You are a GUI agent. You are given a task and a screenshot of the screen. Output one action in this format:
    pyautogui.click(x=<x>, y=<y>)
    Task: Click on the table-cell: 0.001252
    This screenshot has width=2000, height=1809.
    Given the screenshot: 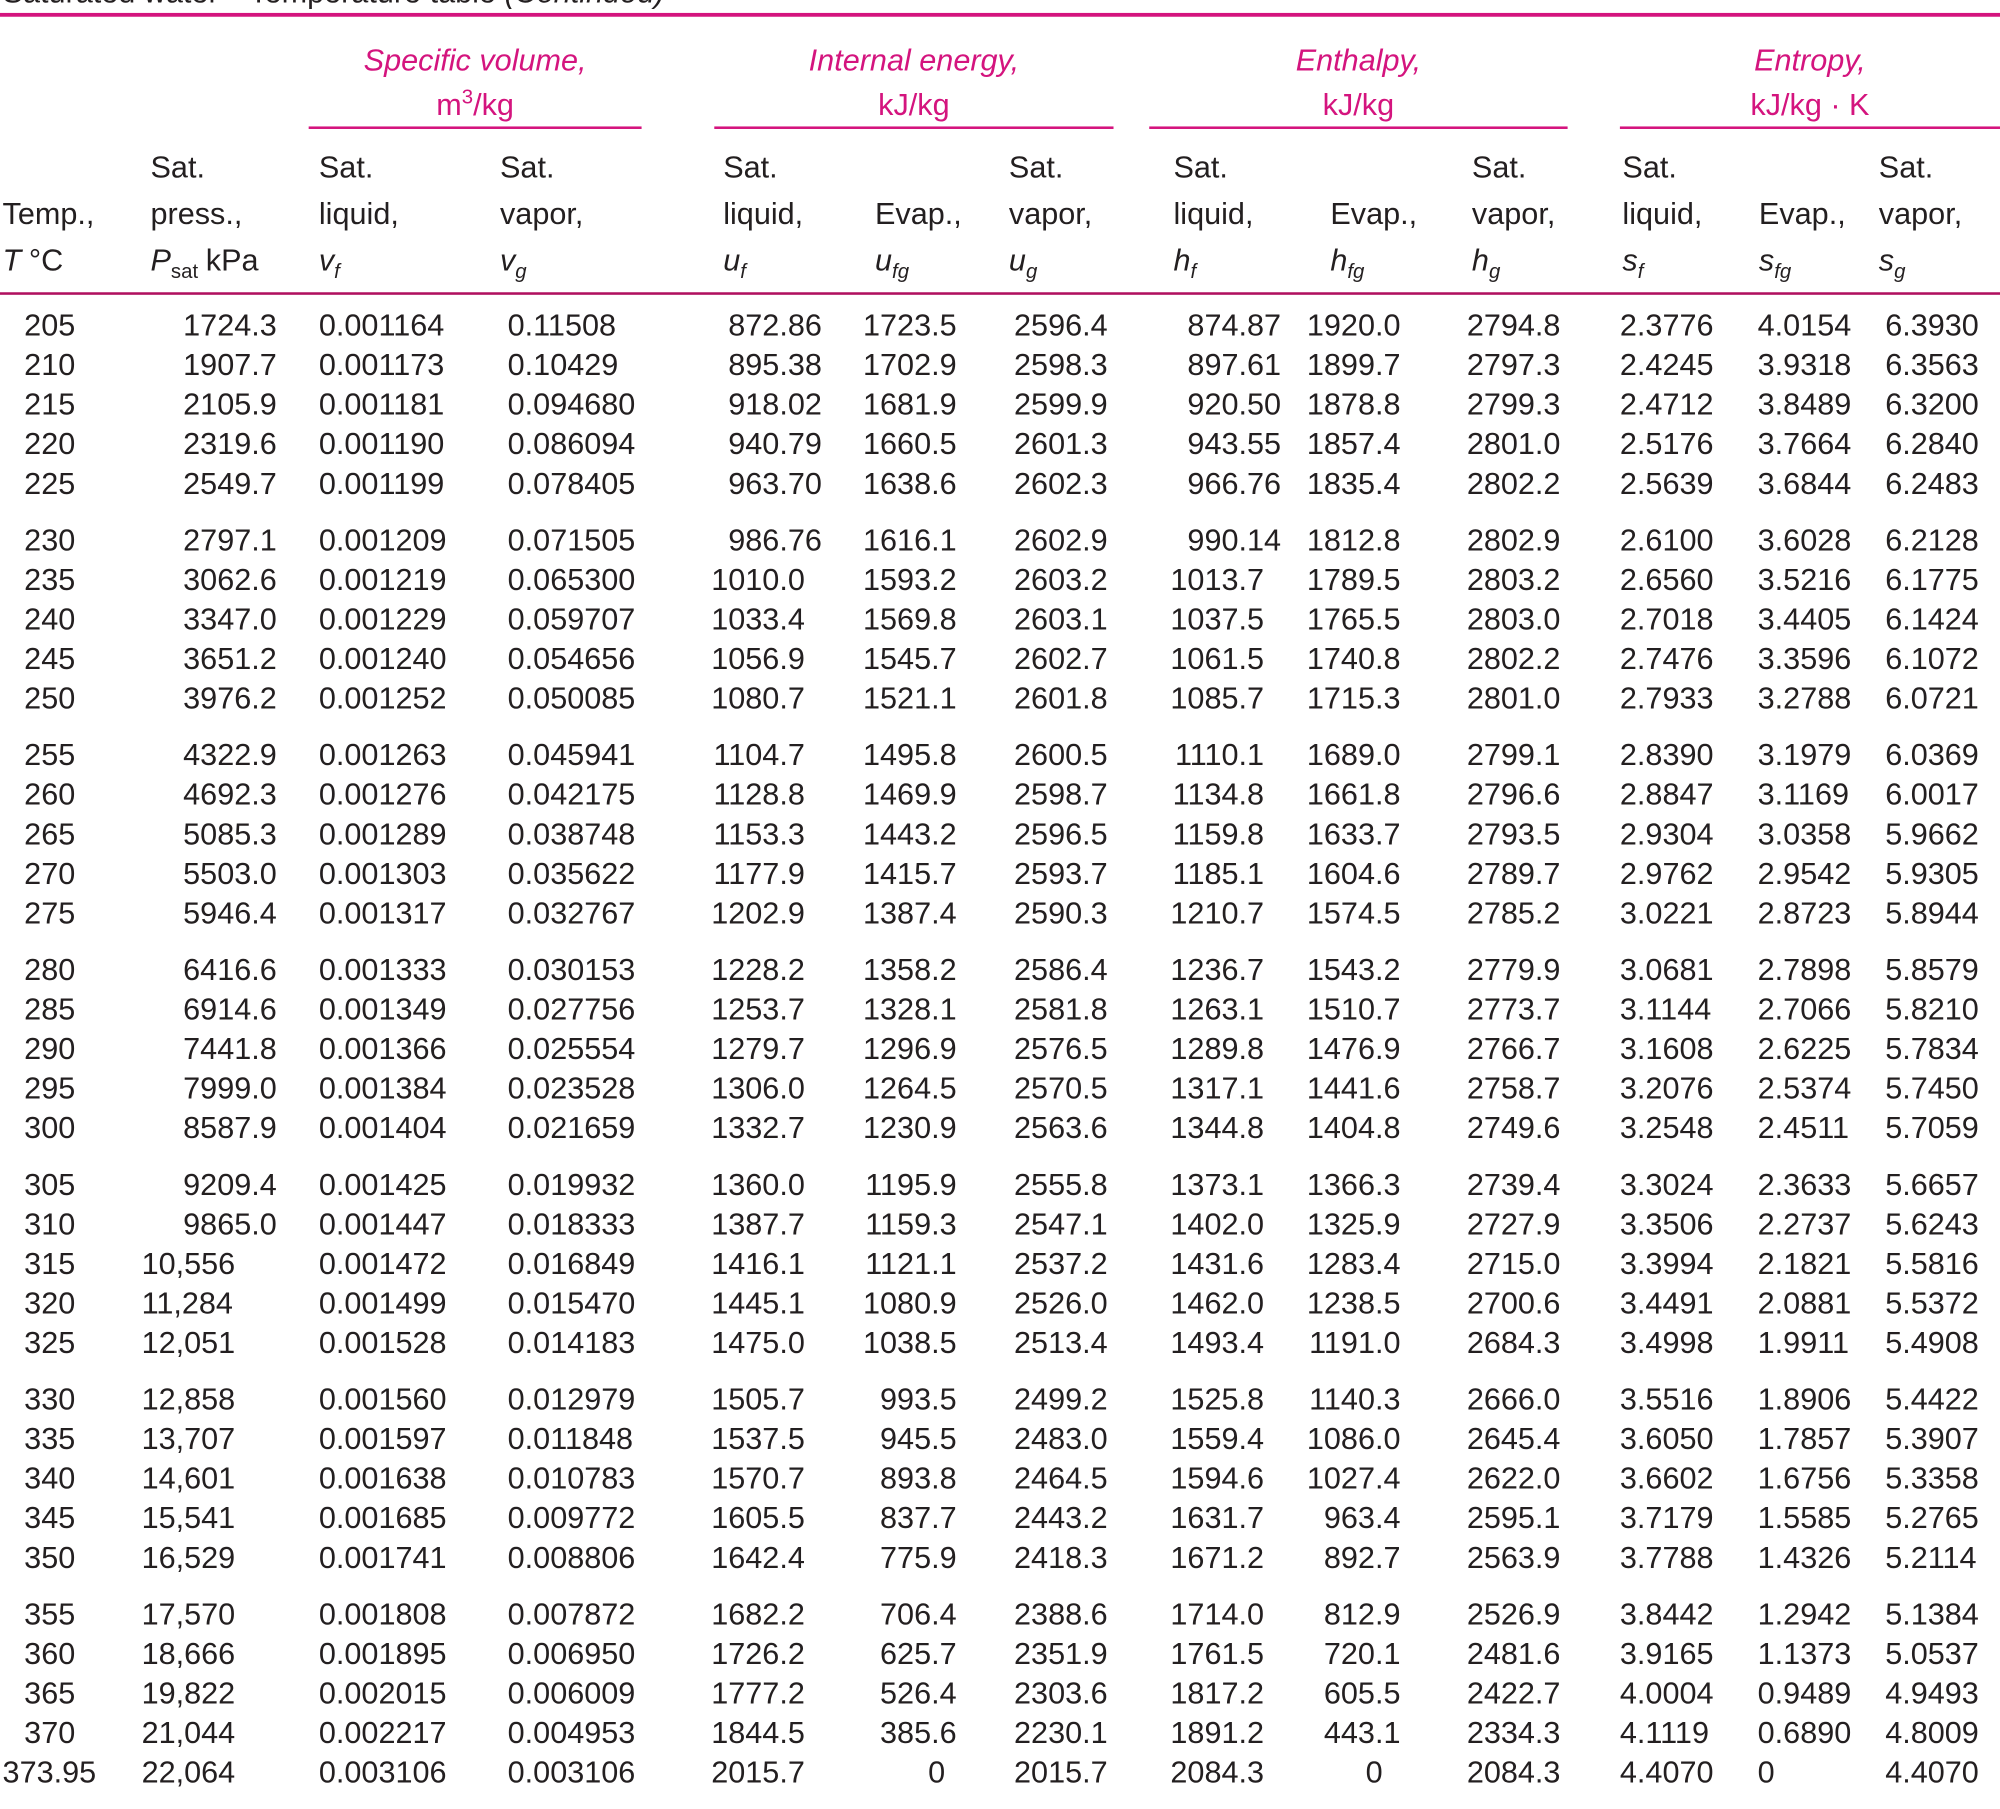 What is the action you would take?
    pyautogui.click(x=383, y=699)
    